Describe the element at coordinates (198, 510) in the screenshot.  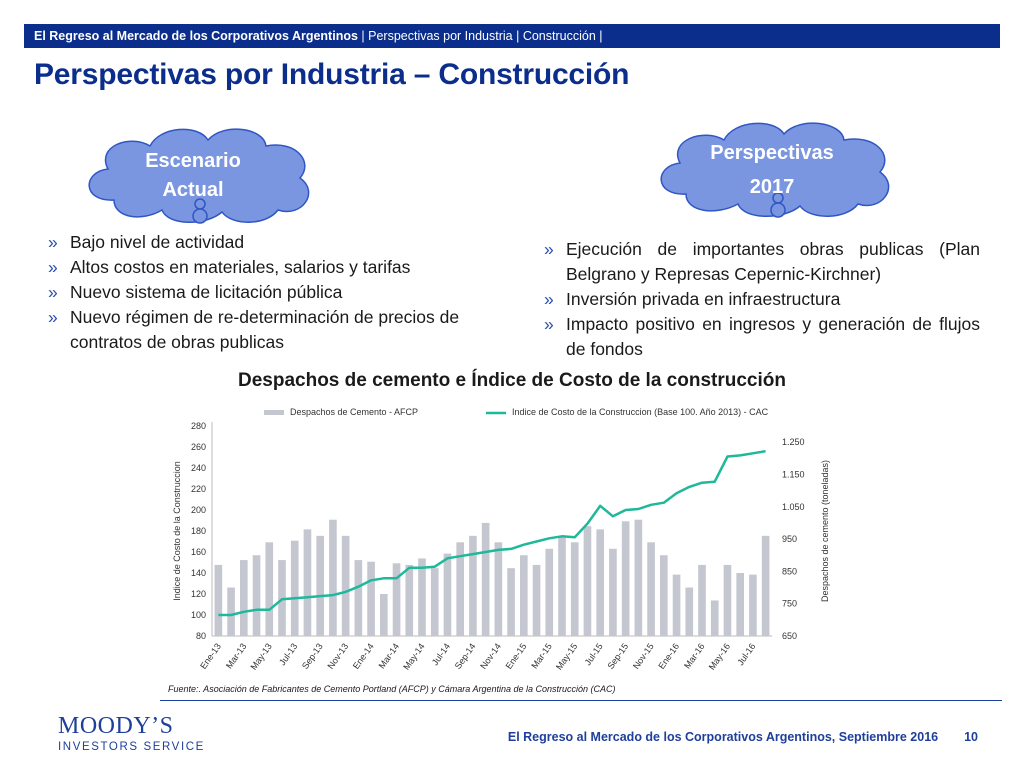
I see `y-left-tick-label: 200` at that location.